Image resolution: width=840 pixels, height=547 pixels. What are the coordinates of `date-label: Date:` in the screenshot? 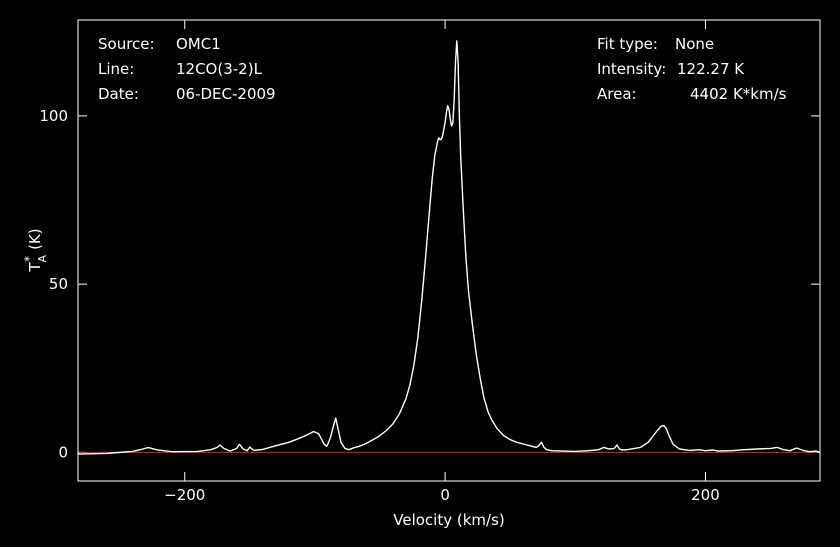 It's located at (118, 94).